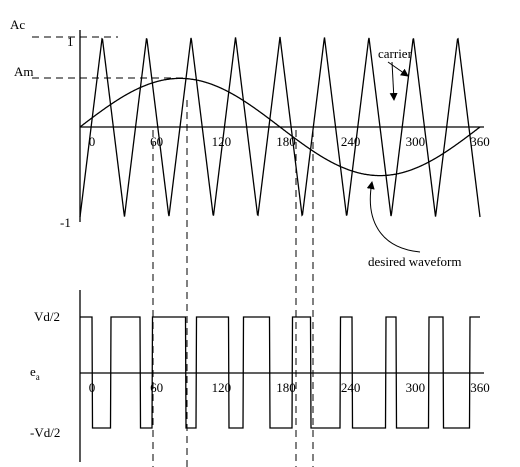  I want to click on desired-label: desired waveform, so click(415, 261).